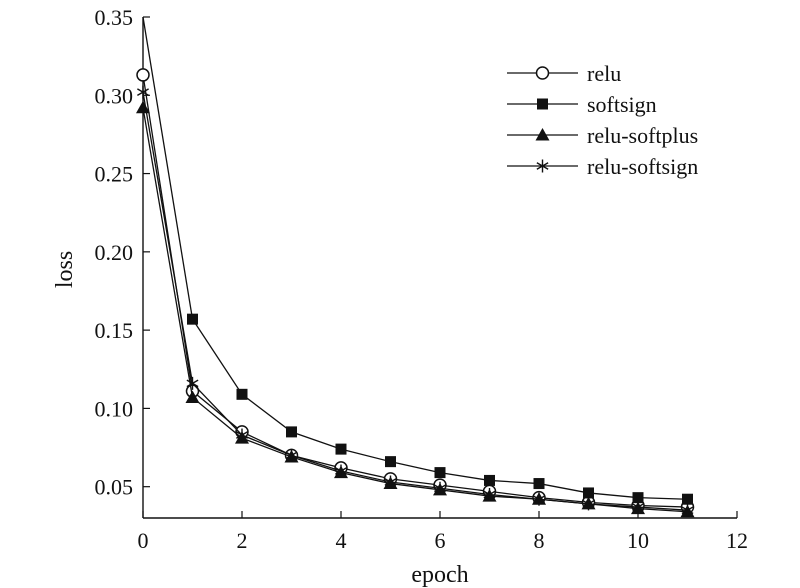 This screenshot has width=800, height=588. What do you see at coordinates (642, 166) in the screenshot?
I see `legend-label: relu-softsign` at bounding box center [642, 166].